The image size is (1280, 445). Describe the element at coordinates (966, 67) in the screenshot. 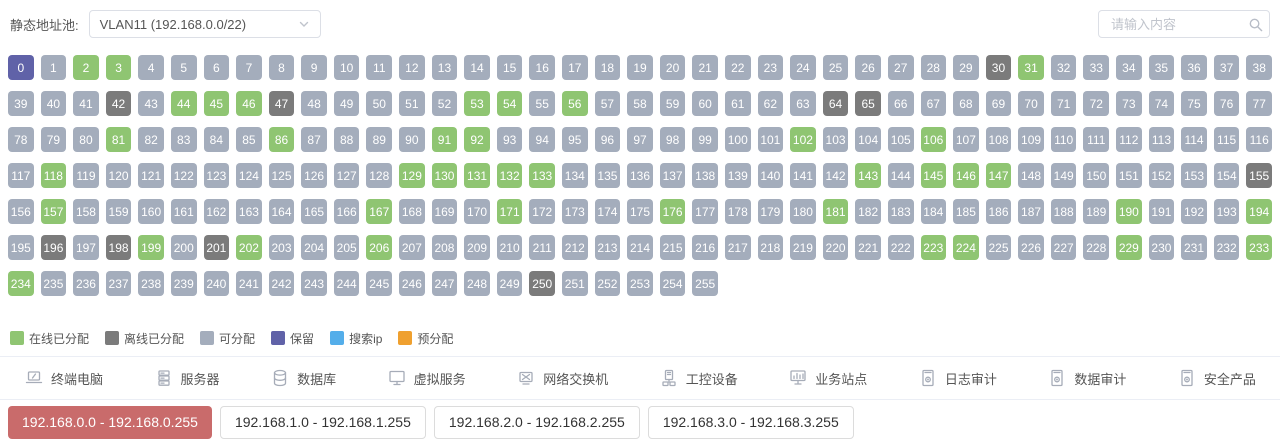

I see `ip-cell-29: 29` at that location.